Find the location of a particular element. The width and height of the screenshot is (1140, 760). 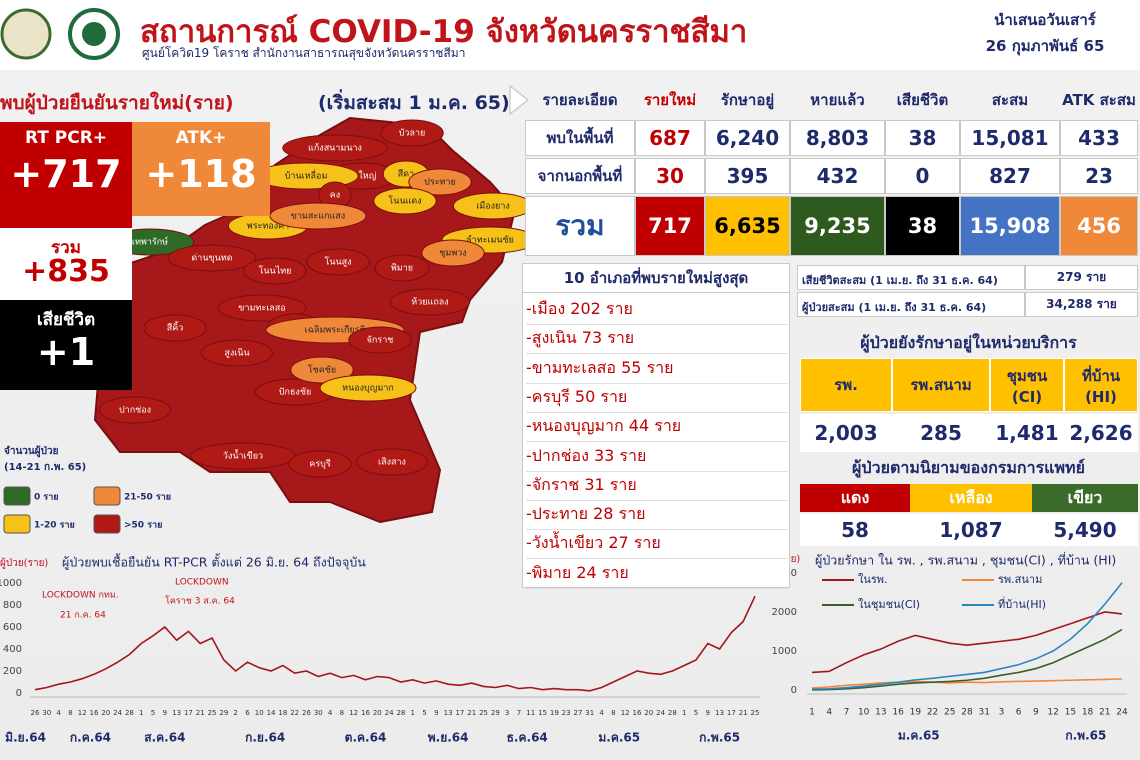

district-label: โชคชัย is located at coordinates (322, 370).